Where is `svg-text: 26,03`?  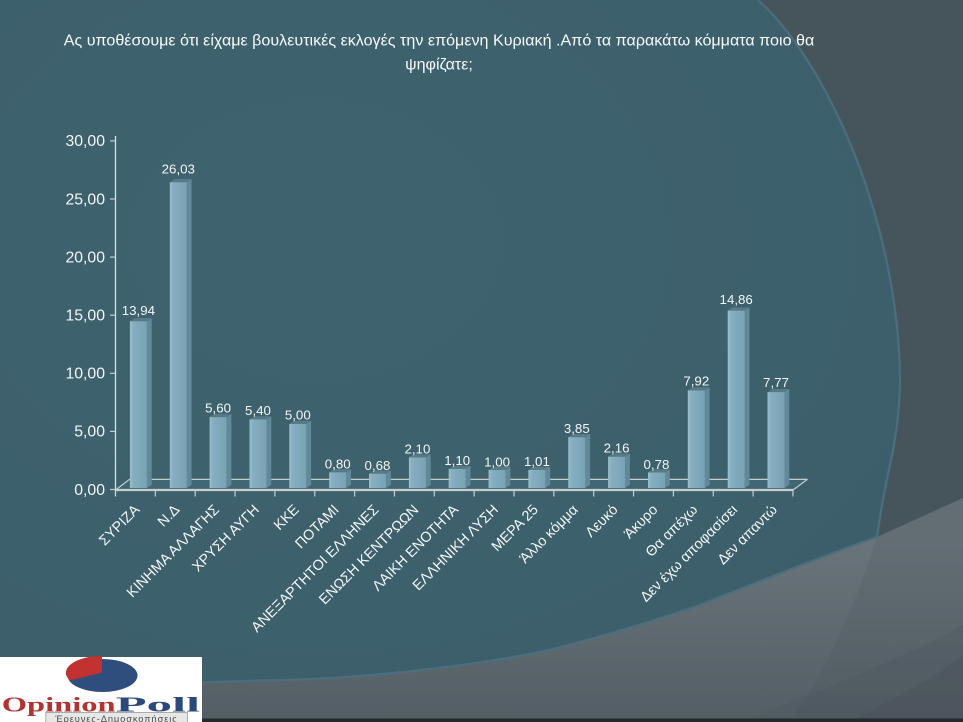 svg-text: 26,03 is located at coordinates (178, 168).